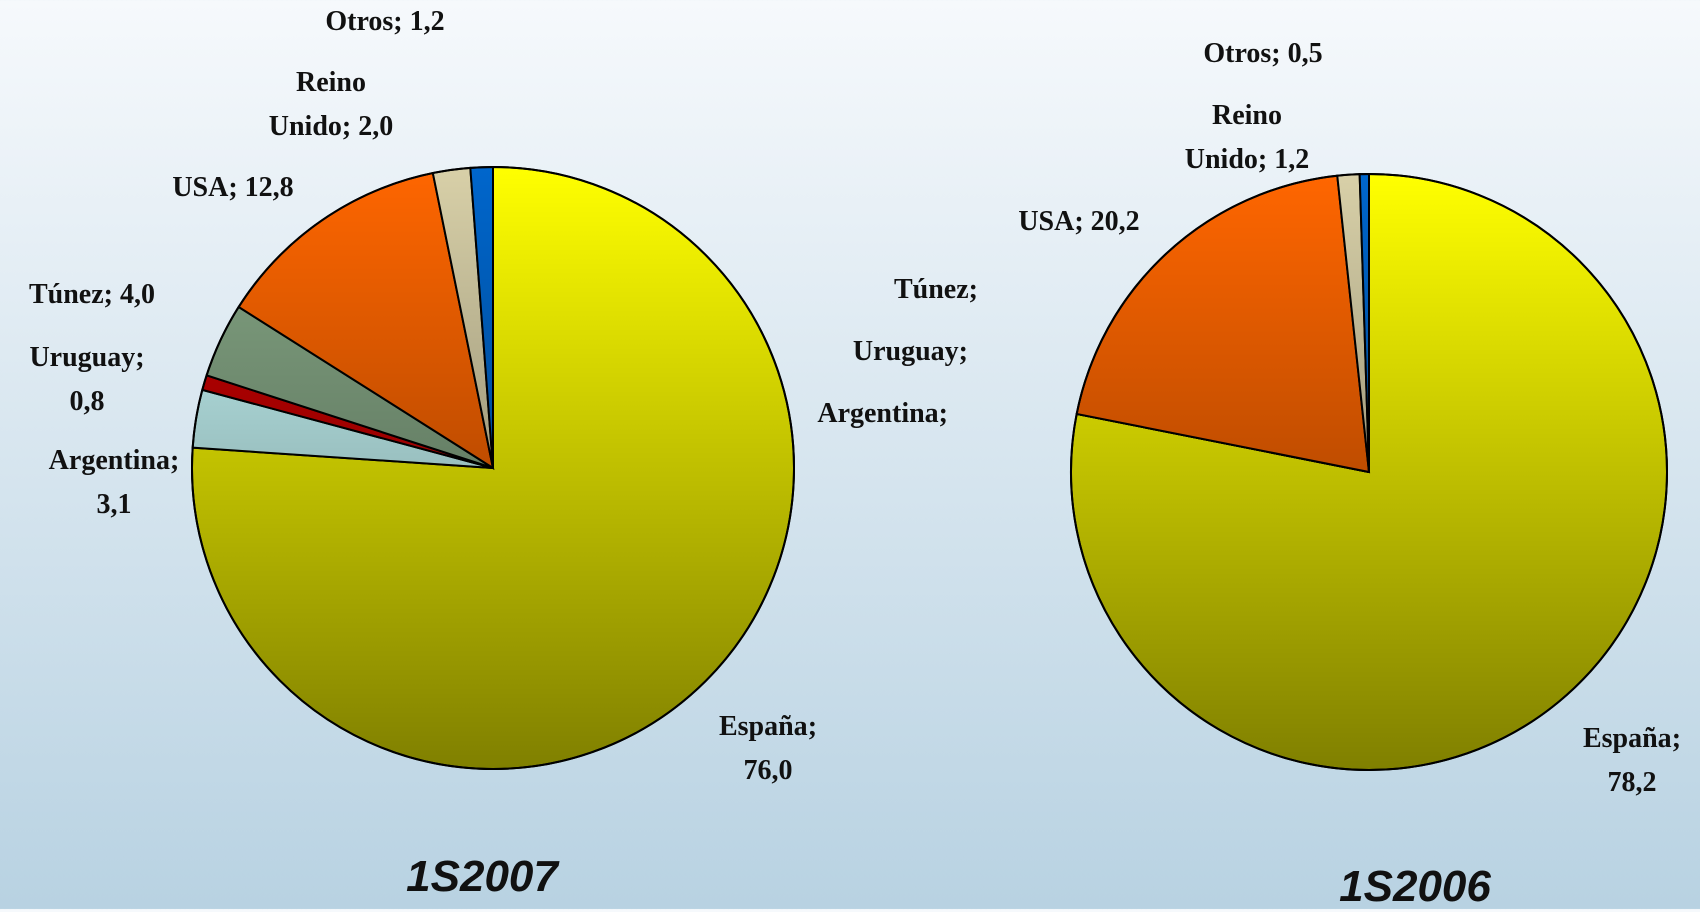 Image resolution: width=1700 pixels, height=912 pixels. Describe the element at coordinates (1115, 221) in the screenshot. I see `label-value: 20,2` at that location.